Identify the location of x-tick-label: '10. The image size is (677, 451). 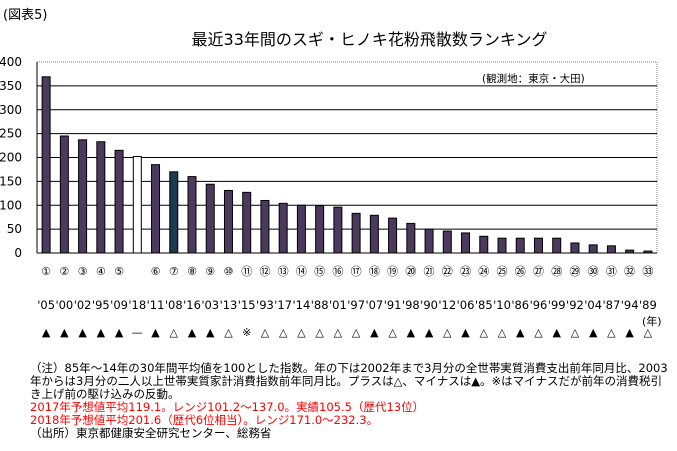
(502, 305).